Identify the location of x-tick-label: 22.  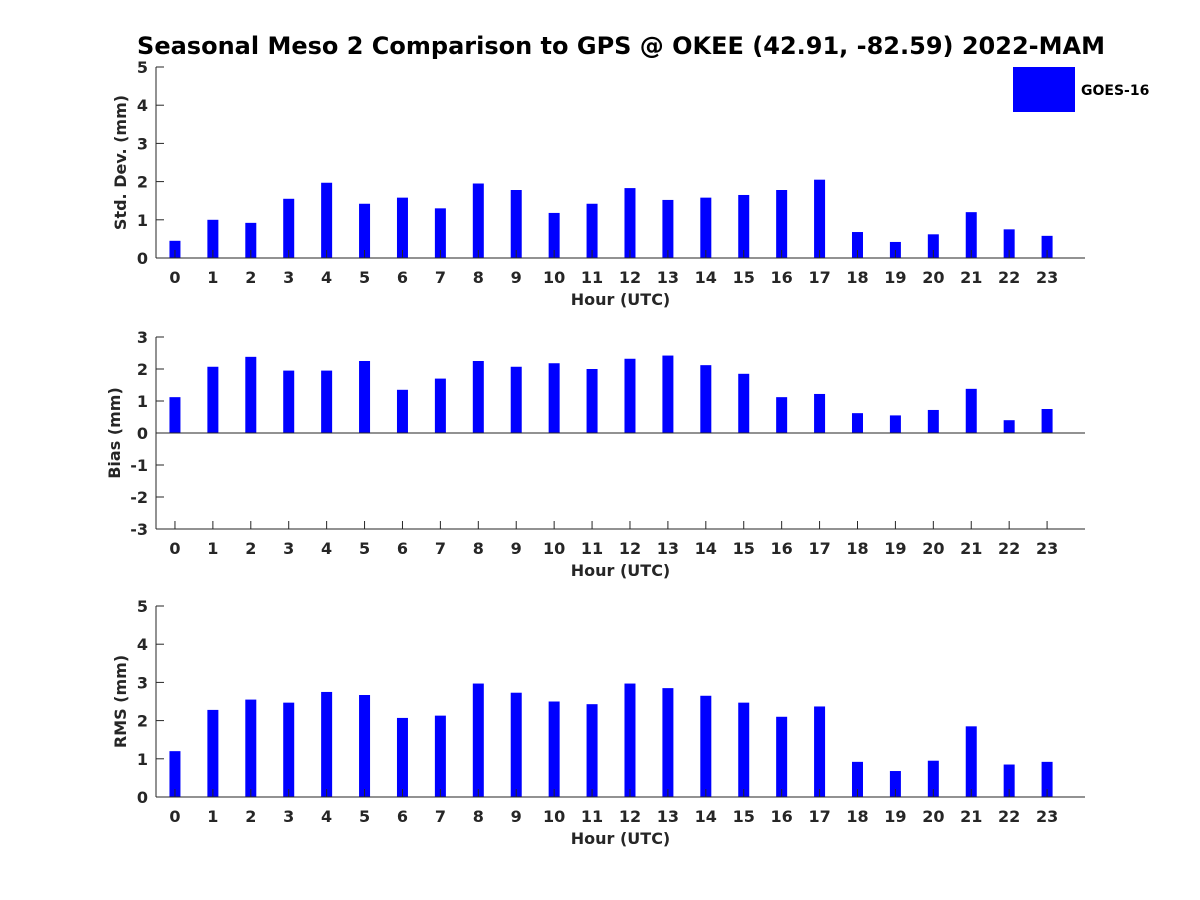
(1009, 816).